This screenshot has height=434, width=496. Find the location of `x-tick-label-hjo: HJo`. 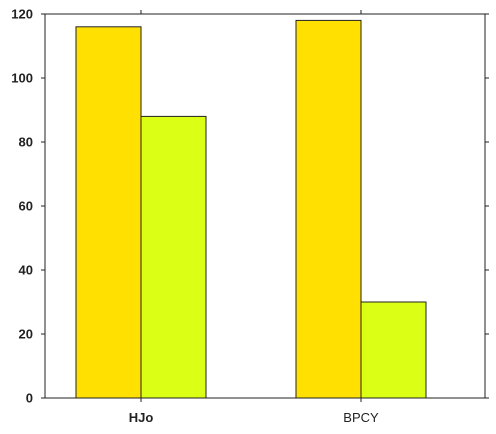

x-tick-label-hjo: HJo is located at coordinates (141, 417).